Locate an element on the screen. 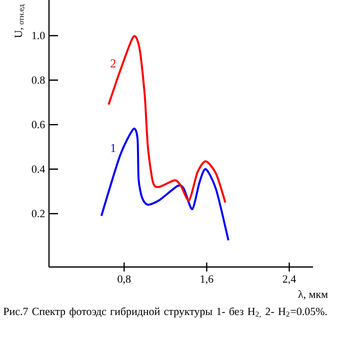  y-tick-label: 0.2 is located at coordinates (38, 214).